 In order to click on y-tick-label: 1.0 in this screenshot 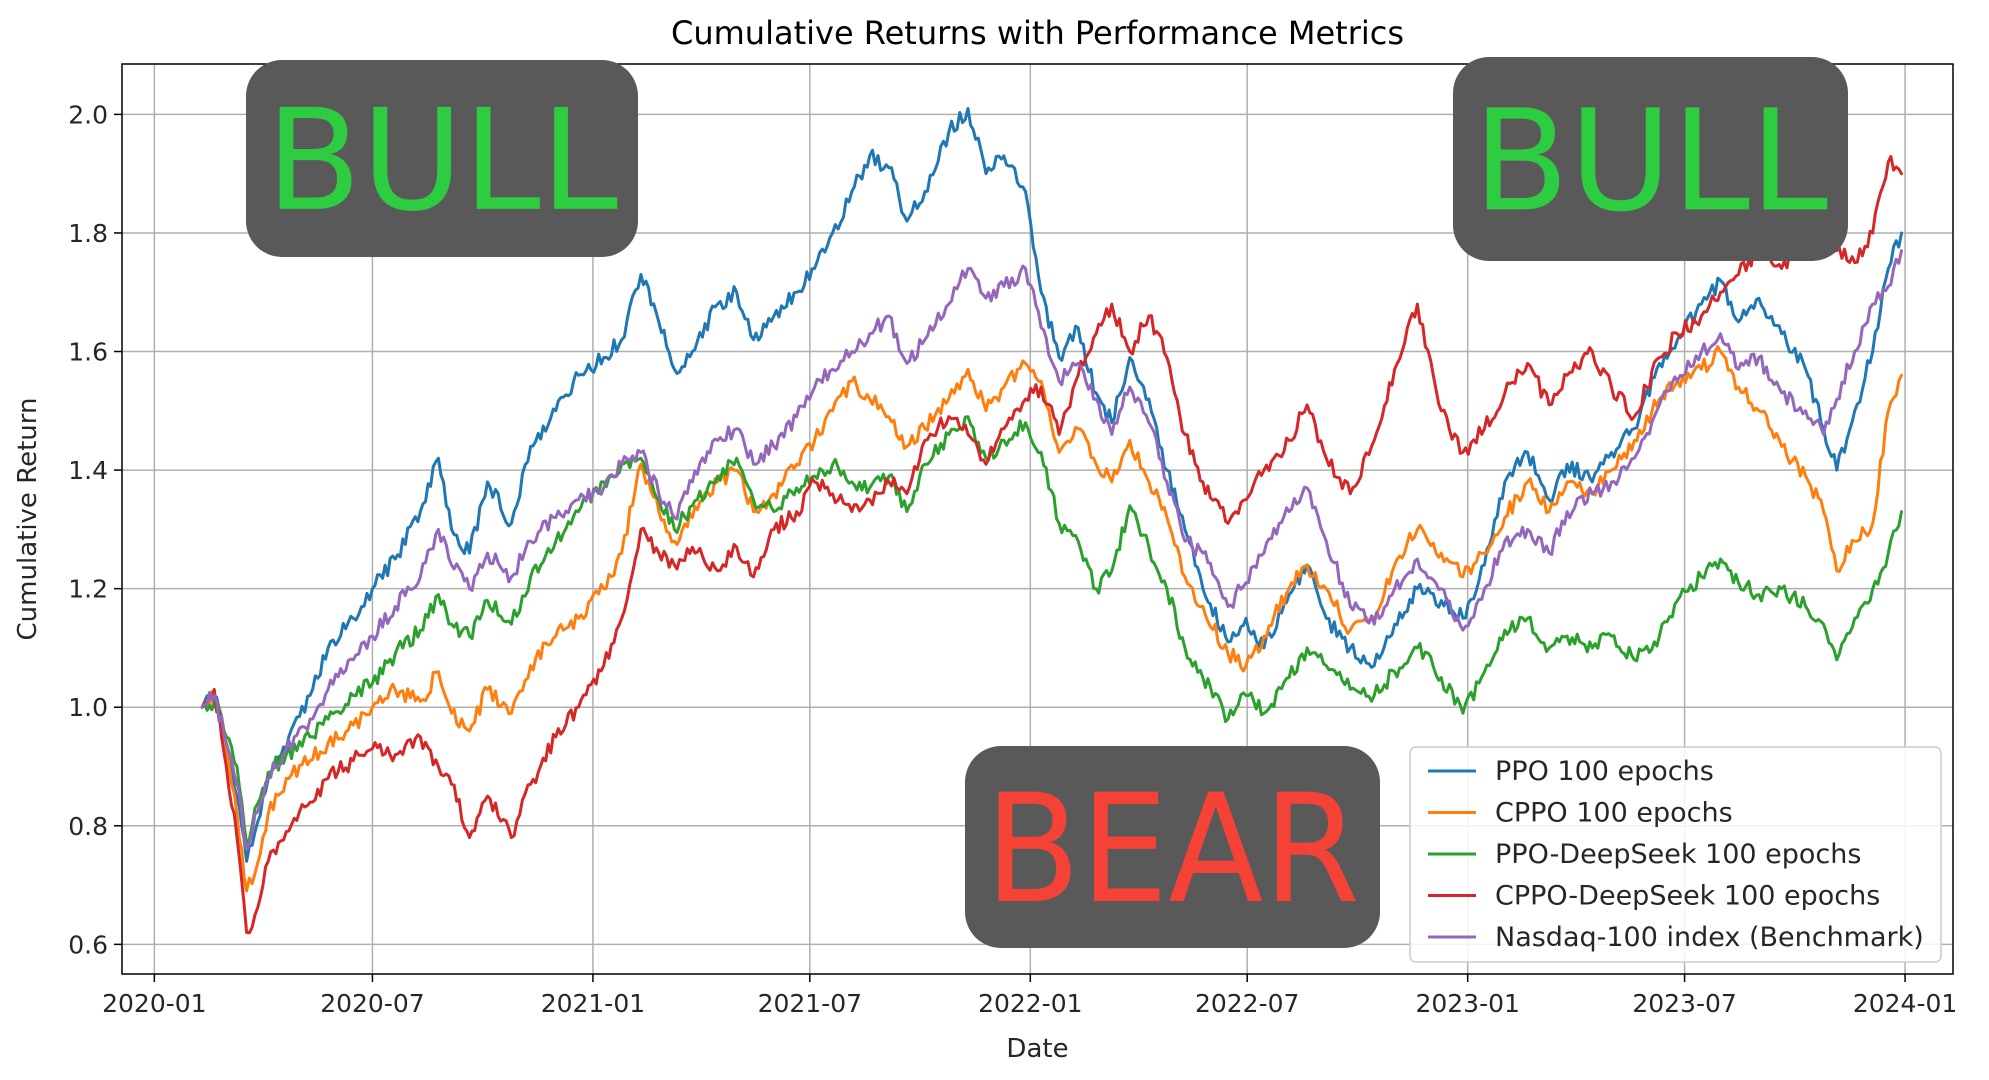, I will do `click(88, 707)`.